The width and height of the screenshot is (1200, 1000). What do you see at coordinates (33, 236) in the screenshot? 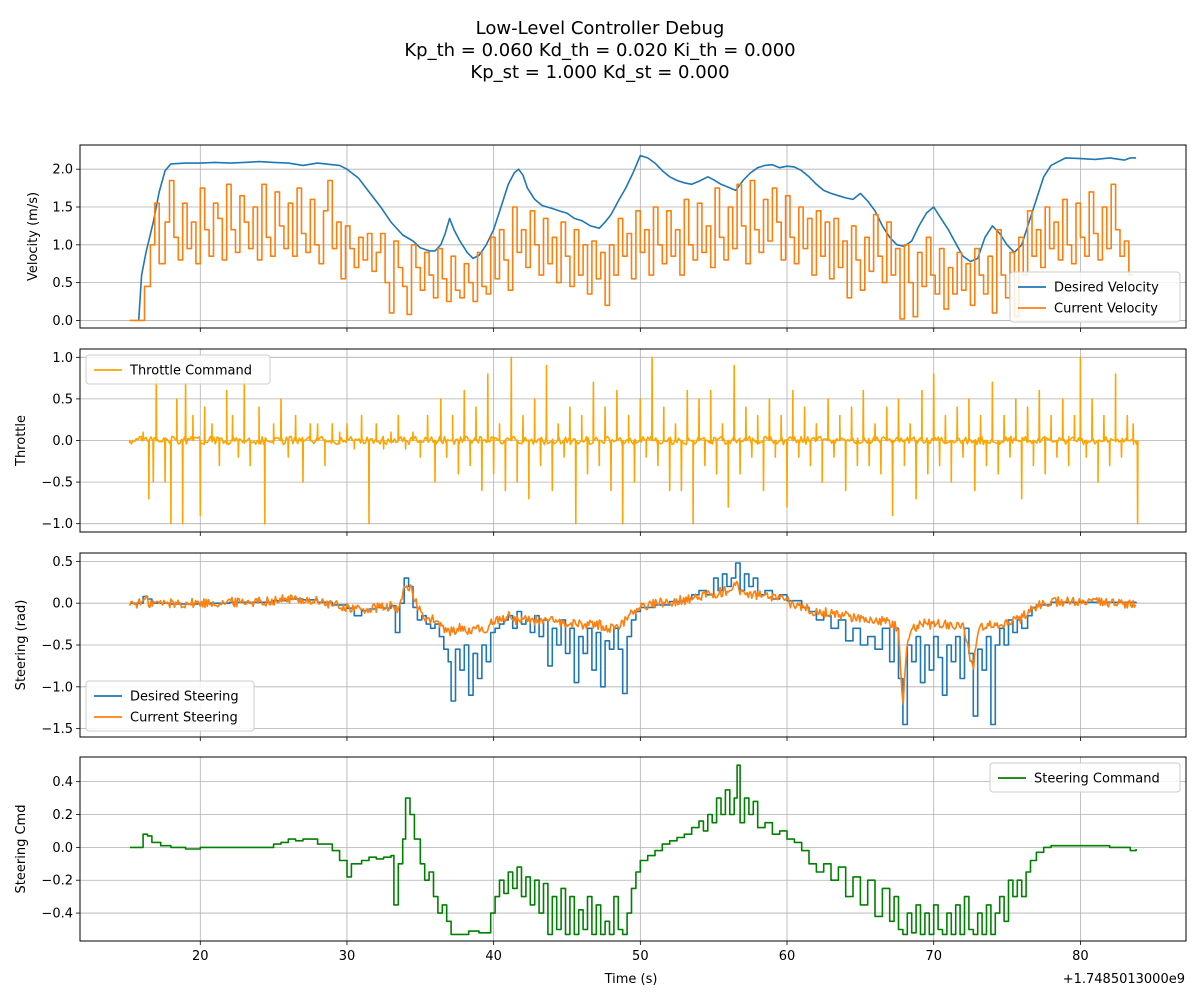
I see `y-axis-label: Velocity (m/s)` at bounding box center [33, 236].